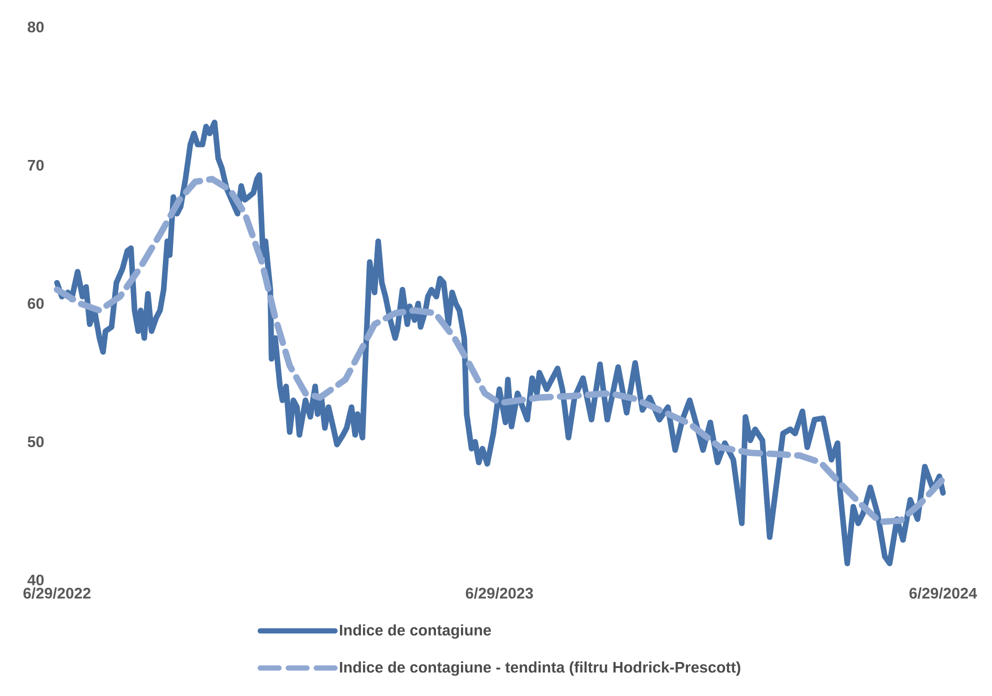 The height and width of the screenshot is (696, 992). I want to click on y-tick-label: 70, so click(36, 165).